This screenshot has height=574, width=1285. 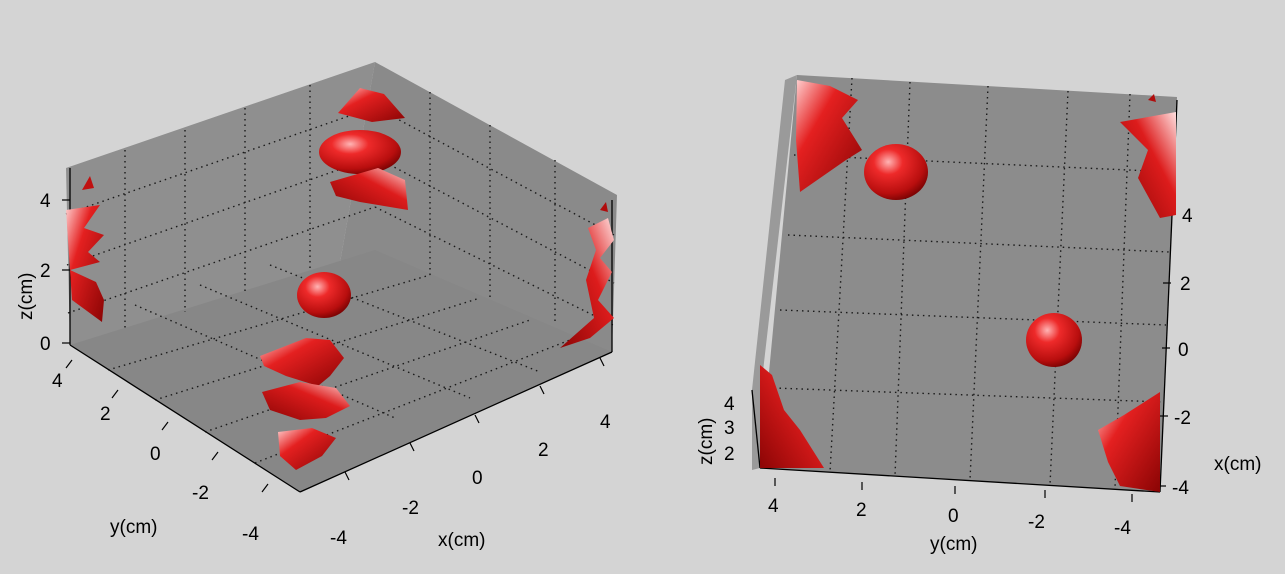 What do you see at coordinates (324, 295) in the screenshot?
I see `surface-center-blob` at bounding box center [324, 295].